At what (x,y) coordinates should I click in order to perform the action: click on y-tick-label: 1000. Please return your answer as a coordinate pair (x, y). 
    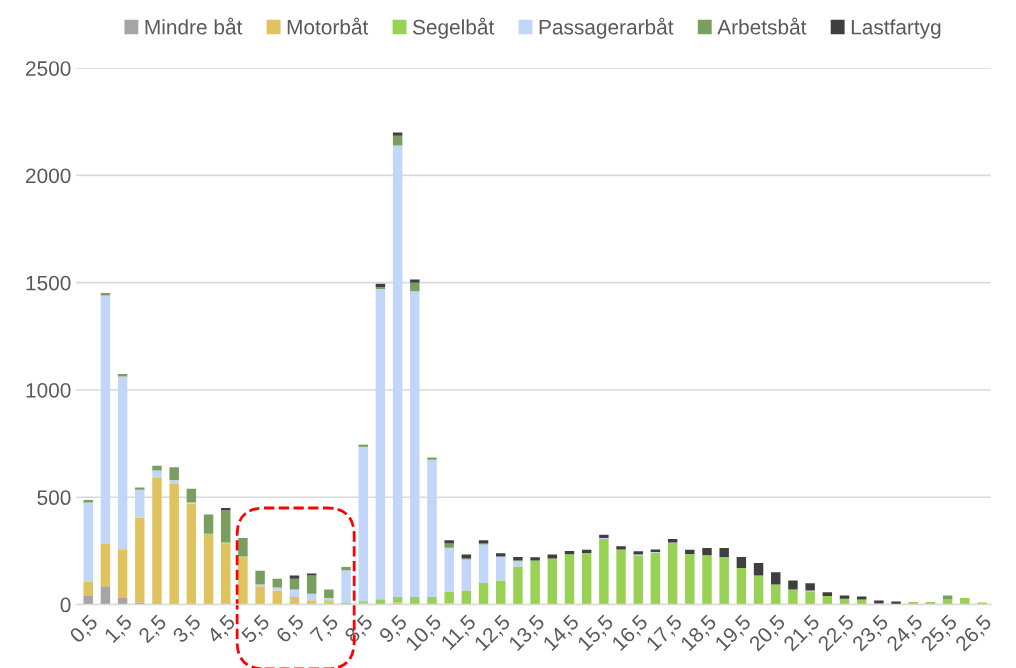
    Looking at the image, I should click on (48, 390).